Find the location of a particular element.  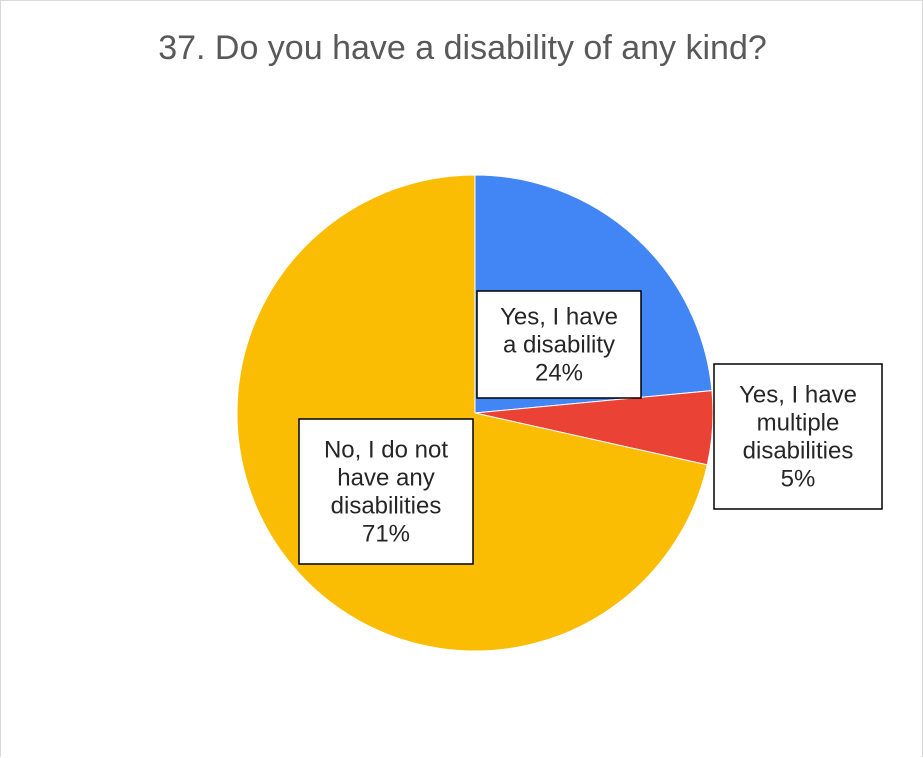

data-label-percent: 24% is located at coordinates (559, 372).